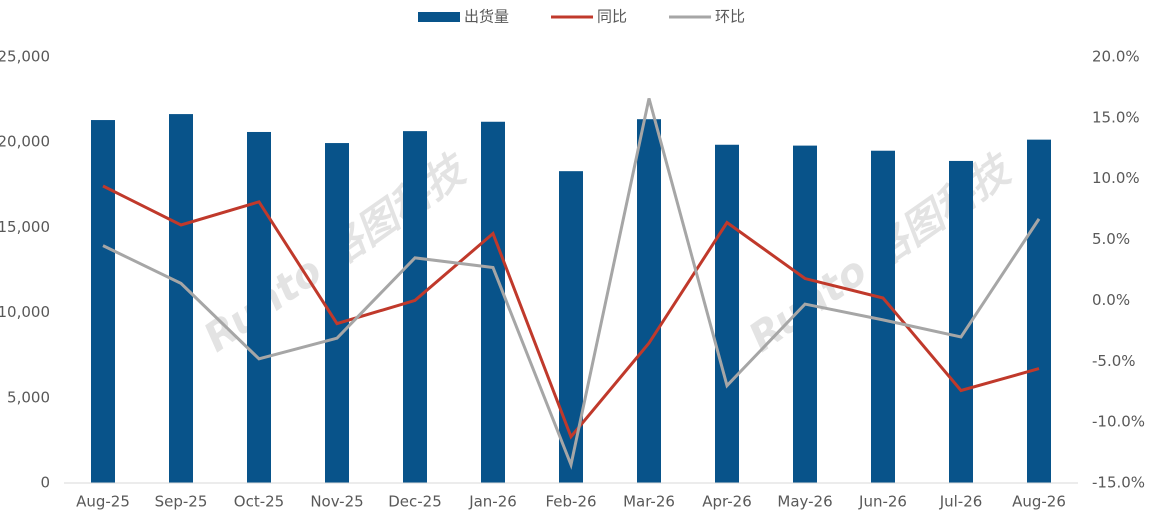  What do you see at coordinates (103, 502) in the screenshot?
I see `x-tick-label: Aug-25` at bounding box center [103, 502].